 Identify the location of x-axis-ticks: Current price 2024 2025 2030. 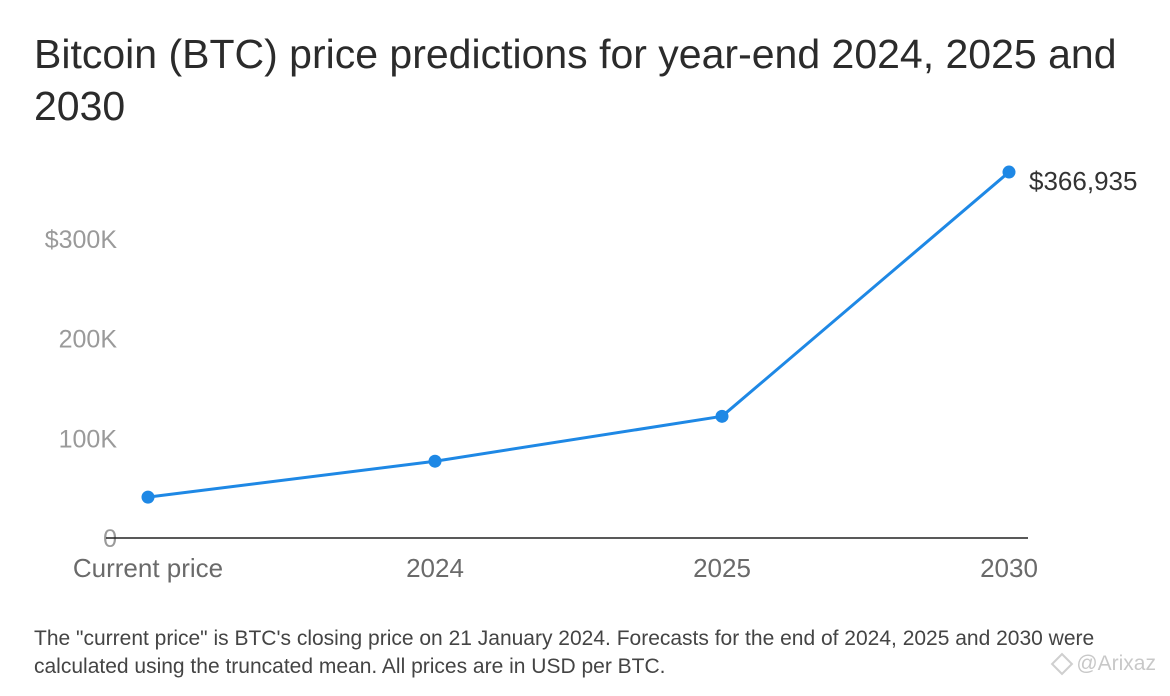
(555, 568).